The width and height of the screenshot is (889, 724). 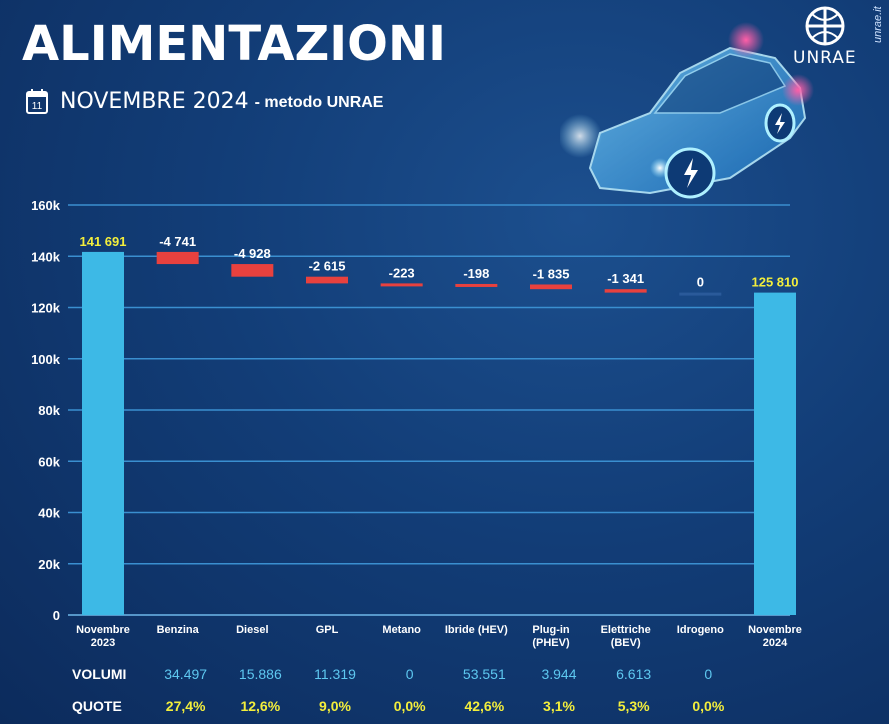 I want to click on y-tick-label: 140k, so click(x=46, y=256).